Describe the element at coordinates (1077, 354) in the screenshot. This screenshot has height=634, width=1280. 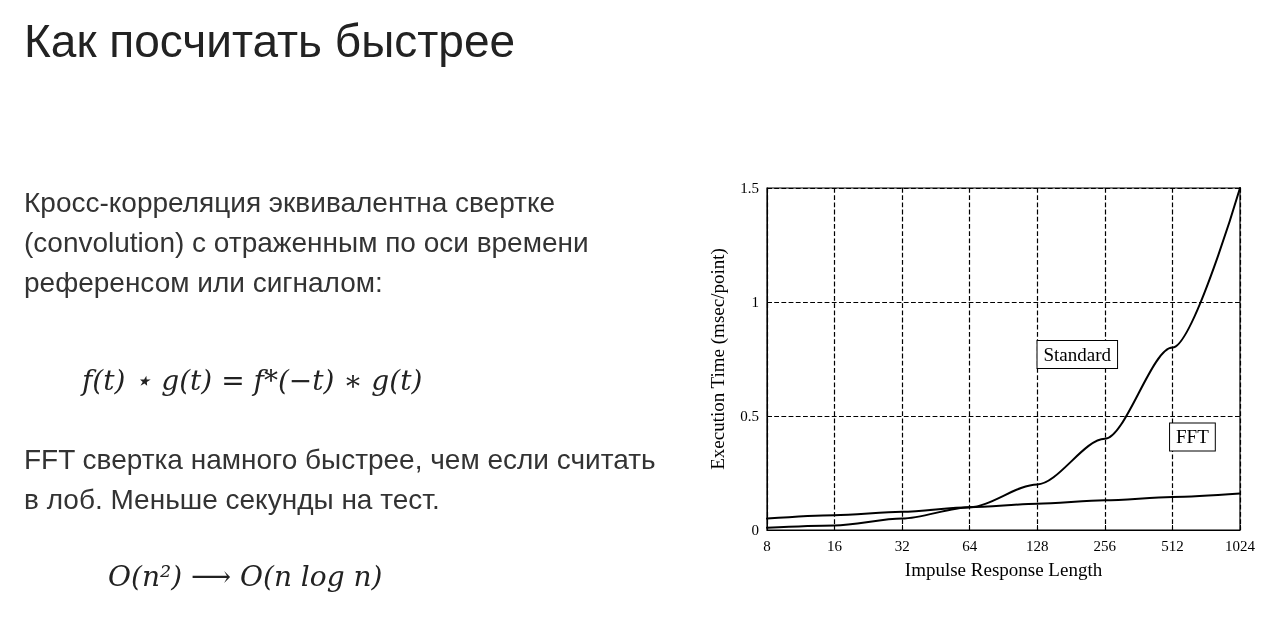
I see `series-label: Standard` at that location.